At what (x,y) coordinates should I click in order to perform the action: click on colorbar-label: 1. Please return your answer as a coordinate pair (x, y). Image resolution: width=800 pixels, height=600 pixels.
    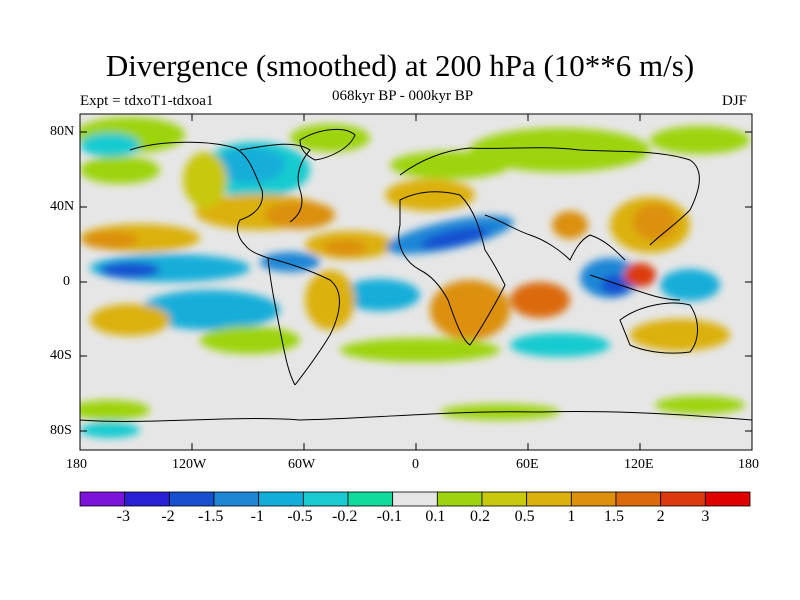
    Looking at the image, I should click on (571, 516).